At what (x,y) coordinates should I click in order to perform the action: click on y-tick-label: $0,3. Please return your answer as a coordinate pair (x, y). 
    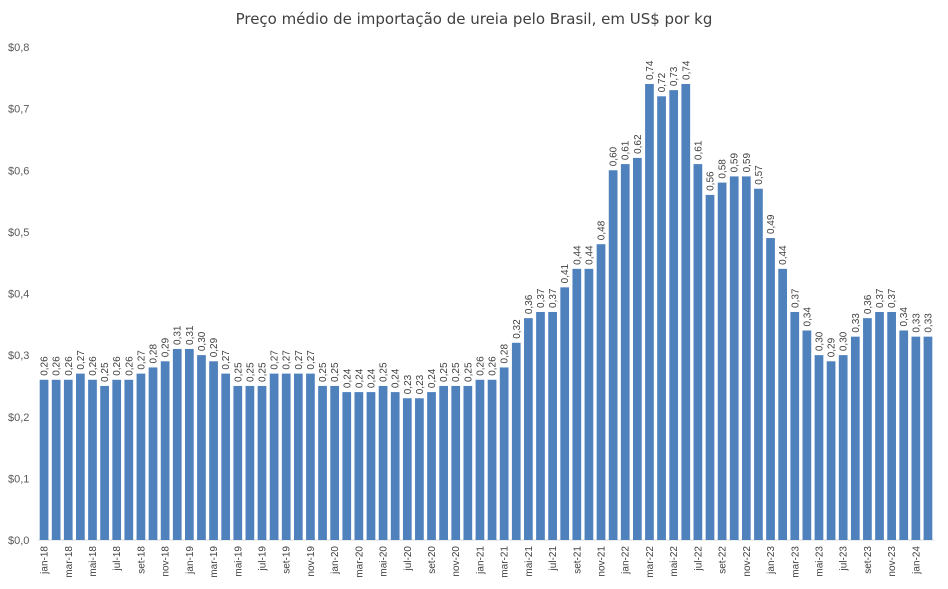
    Looking at the image, I should click on (18, 356).